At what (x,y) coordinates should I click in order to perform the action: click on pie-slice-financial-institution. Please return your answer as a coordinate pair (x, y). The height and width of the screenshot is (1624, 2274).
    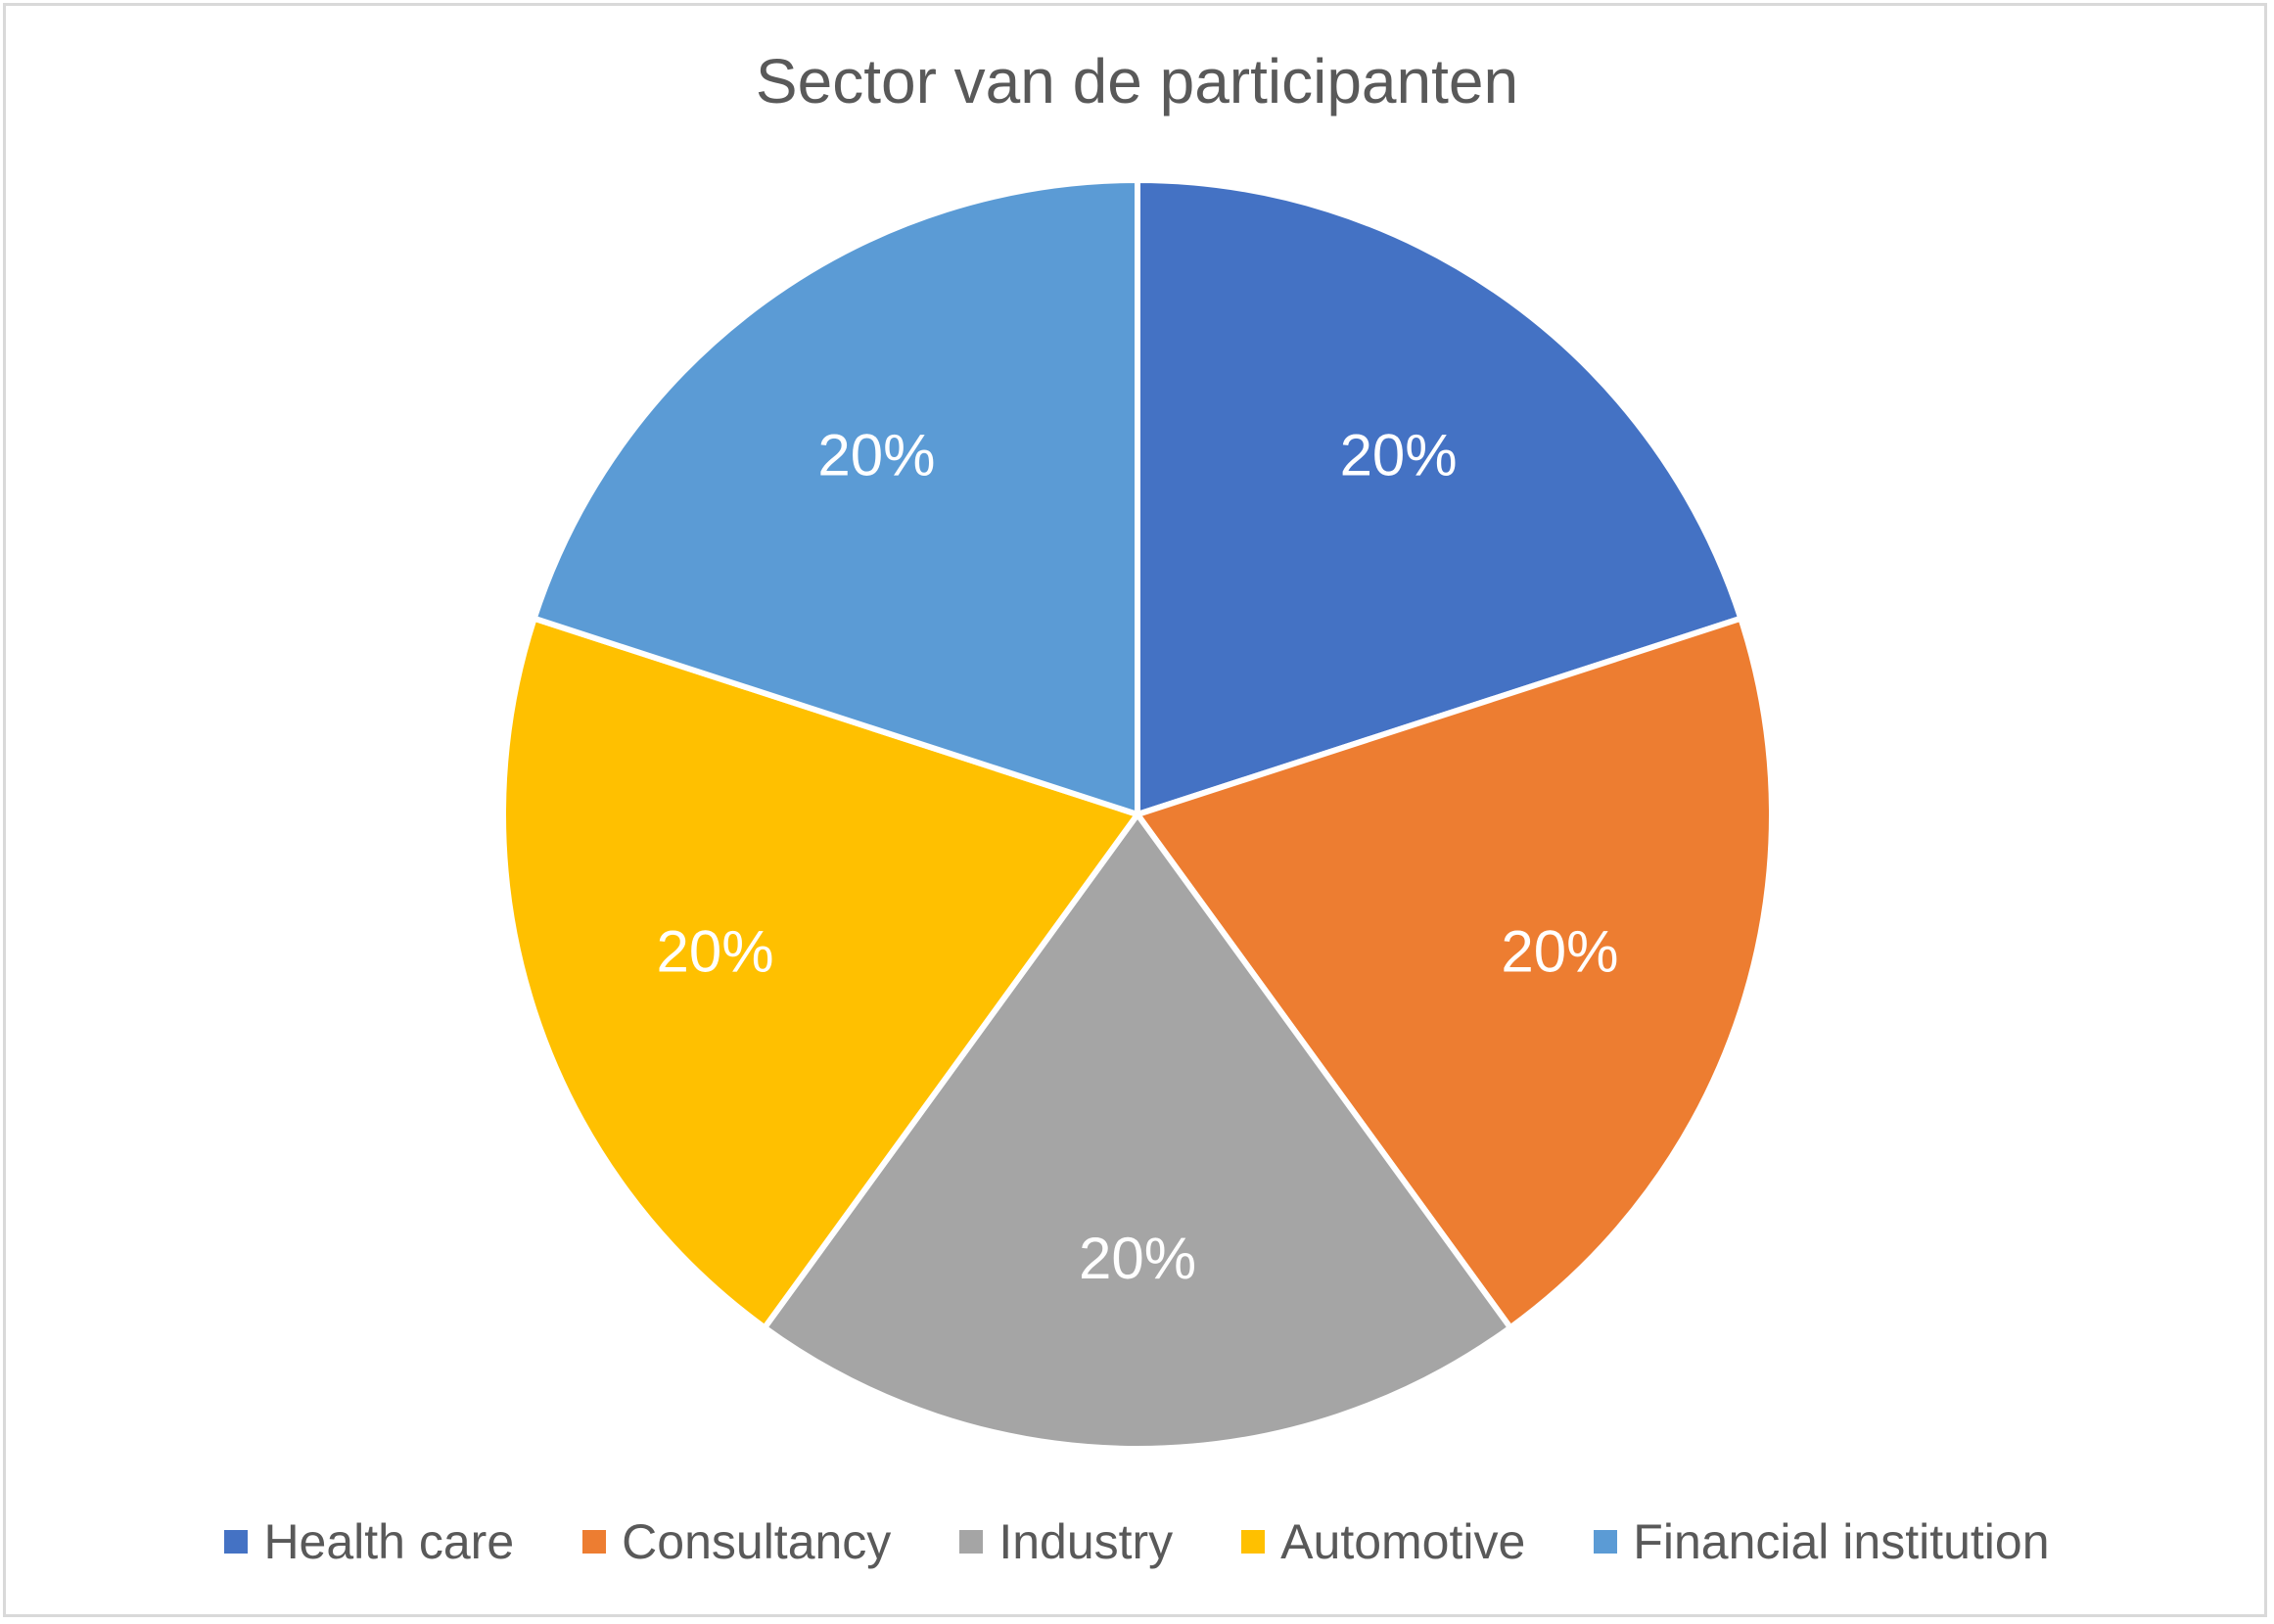
    Looking at the image, I should click on (835, 497).